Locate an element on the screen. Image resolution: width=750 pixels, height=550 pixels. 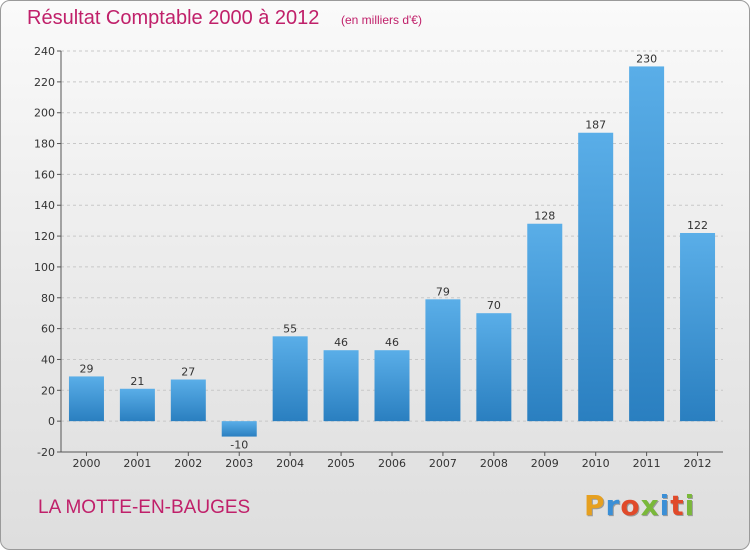
chart-subtitle: (en milliers d'€) is located at coordinates (381, 20).